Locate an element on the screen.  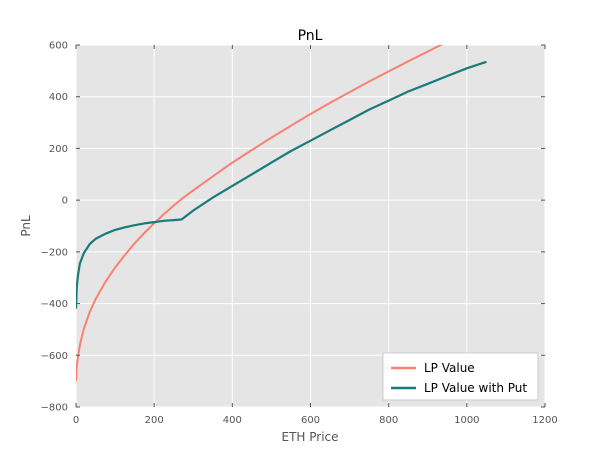
y-tick-label: −400 is located at coordinates (54, 304).